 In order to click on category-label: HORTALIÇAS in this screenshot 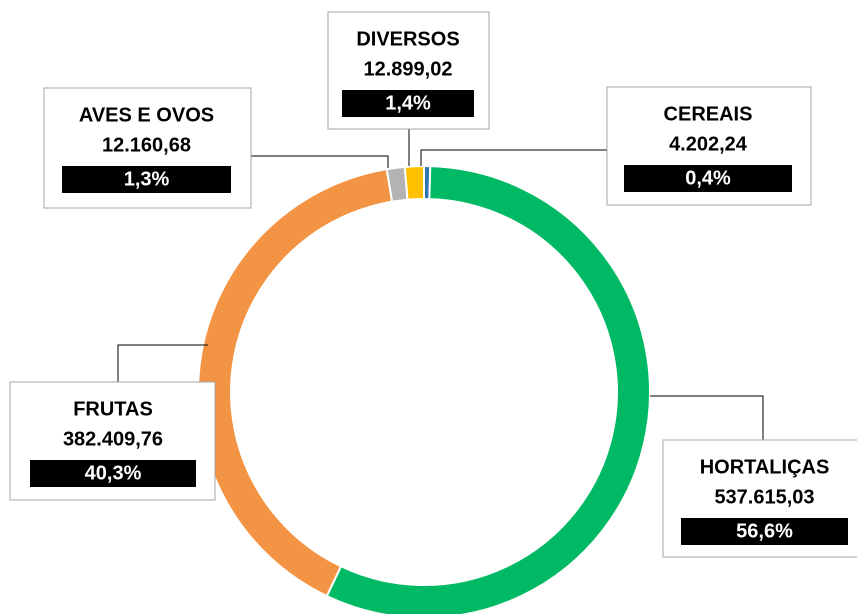, I will do `click(765, 467)`.